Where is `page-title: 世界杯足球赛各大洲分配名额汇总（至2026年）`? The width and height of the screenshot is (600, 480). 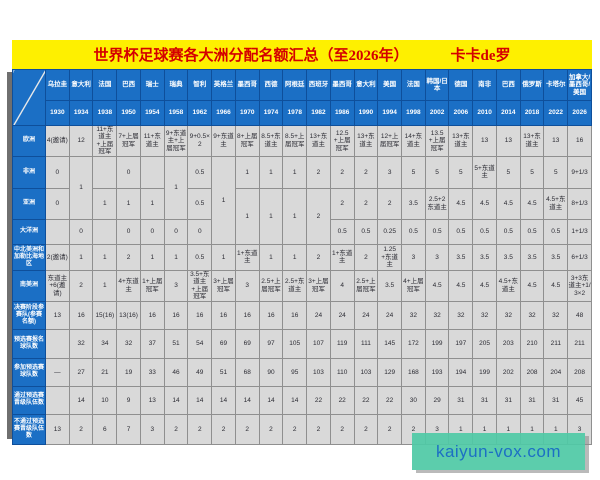 page-title: 世界杯足球赛各大洲分配名额汇总（至2026年） is located at coordinates (251, 56).